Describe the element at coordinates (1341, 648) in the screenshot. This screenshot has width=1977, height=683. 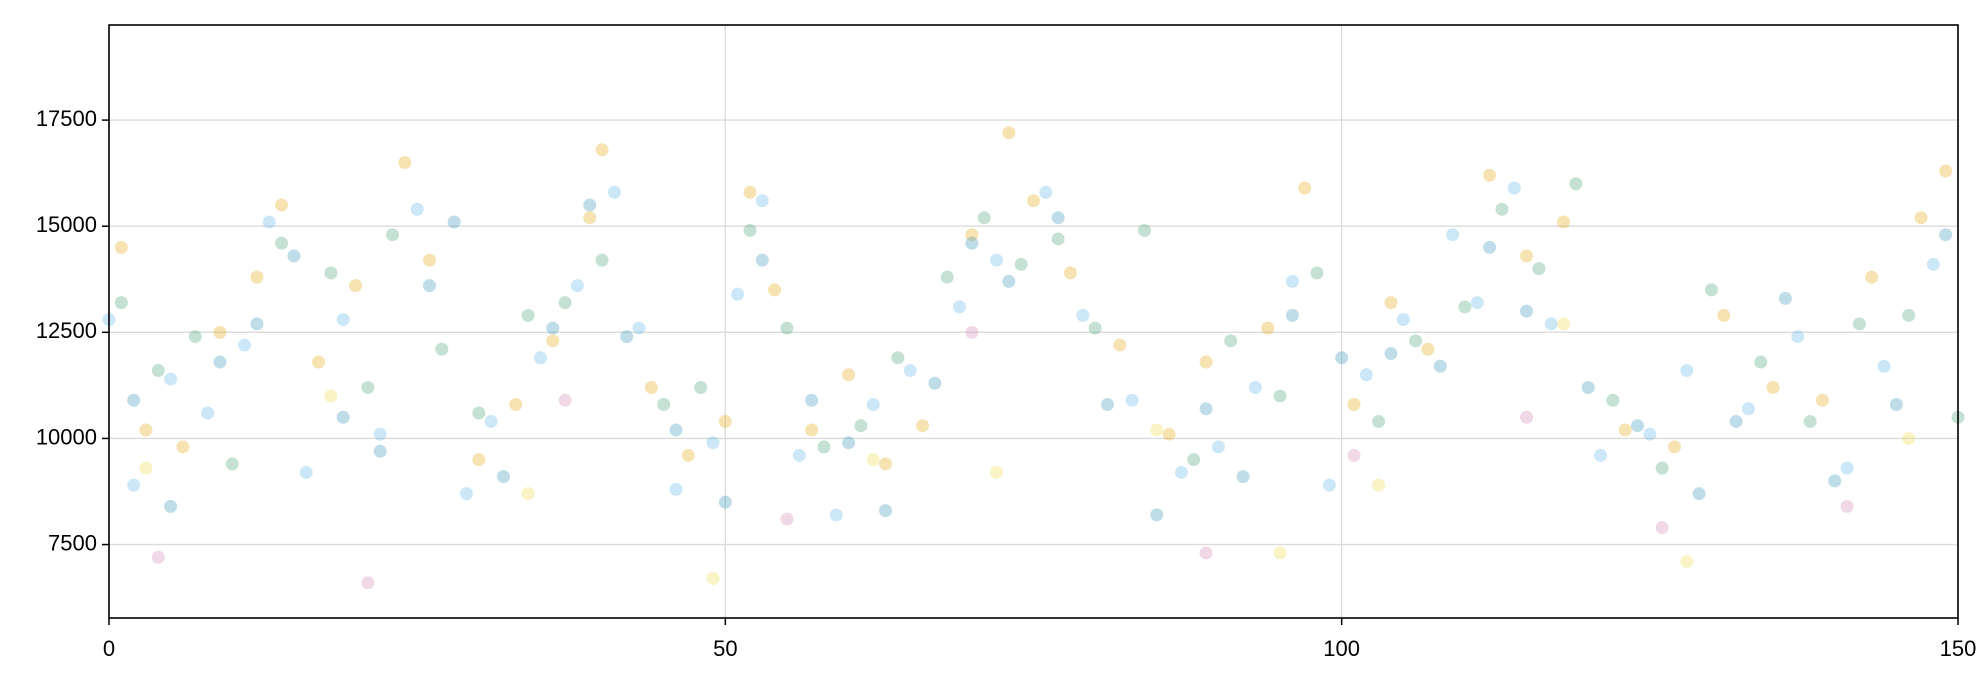
I see `x-tick-label: 100` at that location.